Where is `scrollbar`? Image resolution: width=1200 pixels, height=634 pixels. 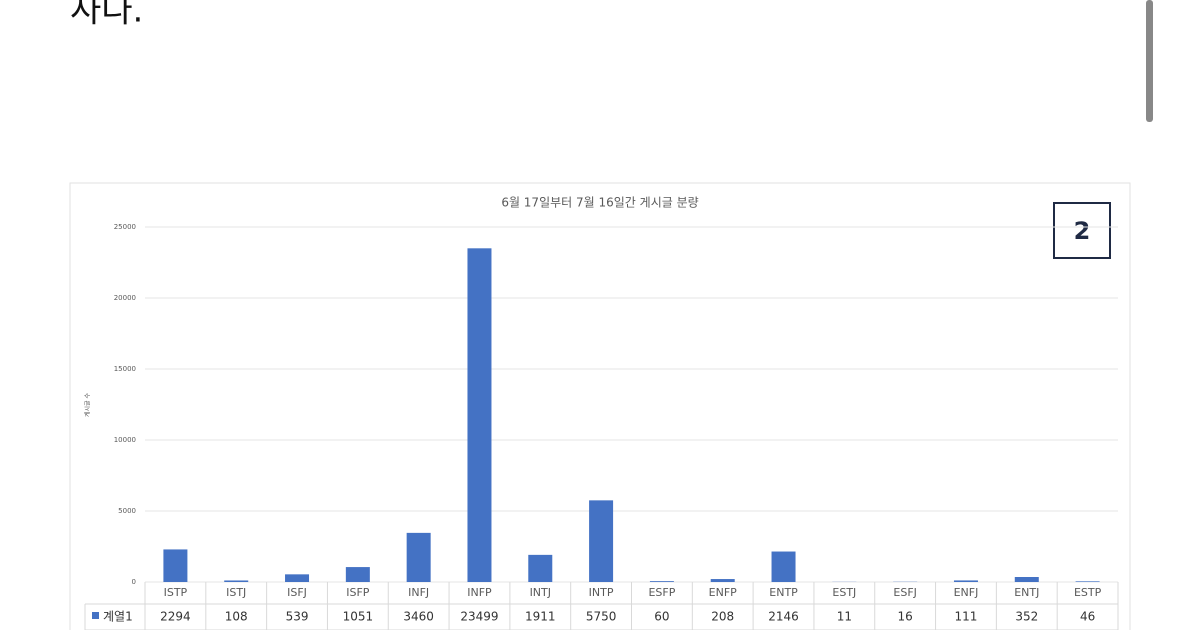 scrollbar is located at coordinates (1149, 61).